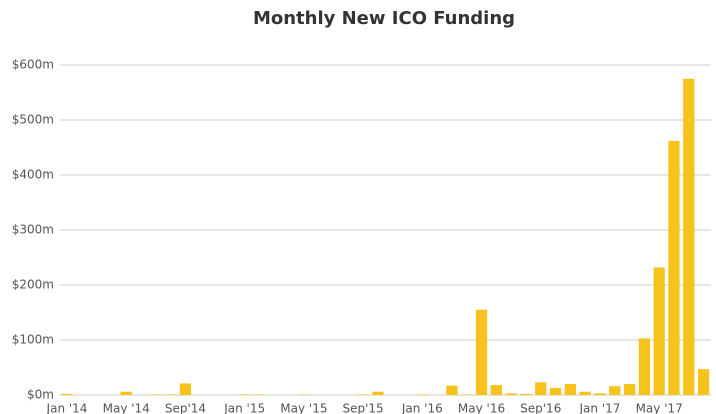 The height and width of the screenshot is (414, 716). Describe the element at coordinates (33, 120) in the screenshot. I see `y-tick-label: $500m` at that location.